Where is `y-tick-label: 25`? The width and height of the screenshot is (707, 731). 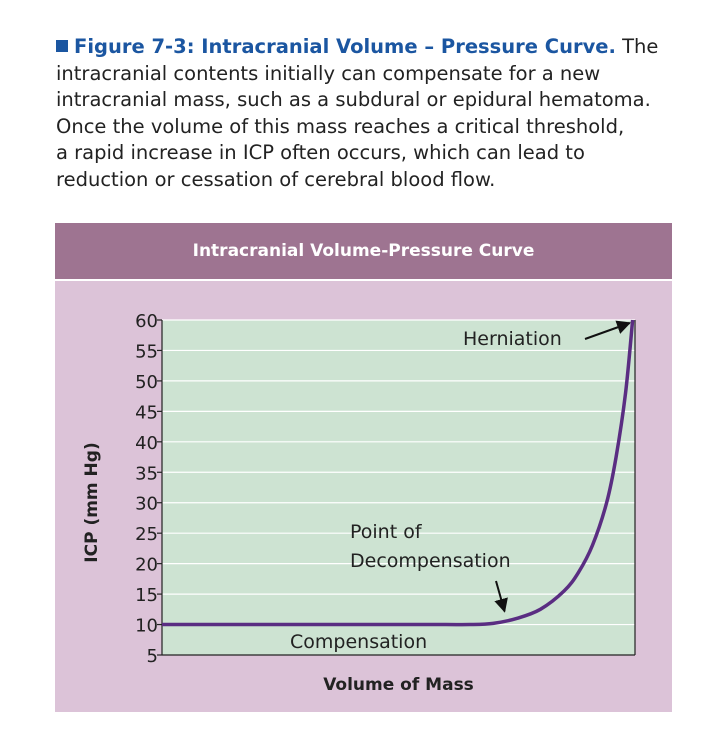
y-tick-label: 25 is located at coordinates (146, 534).